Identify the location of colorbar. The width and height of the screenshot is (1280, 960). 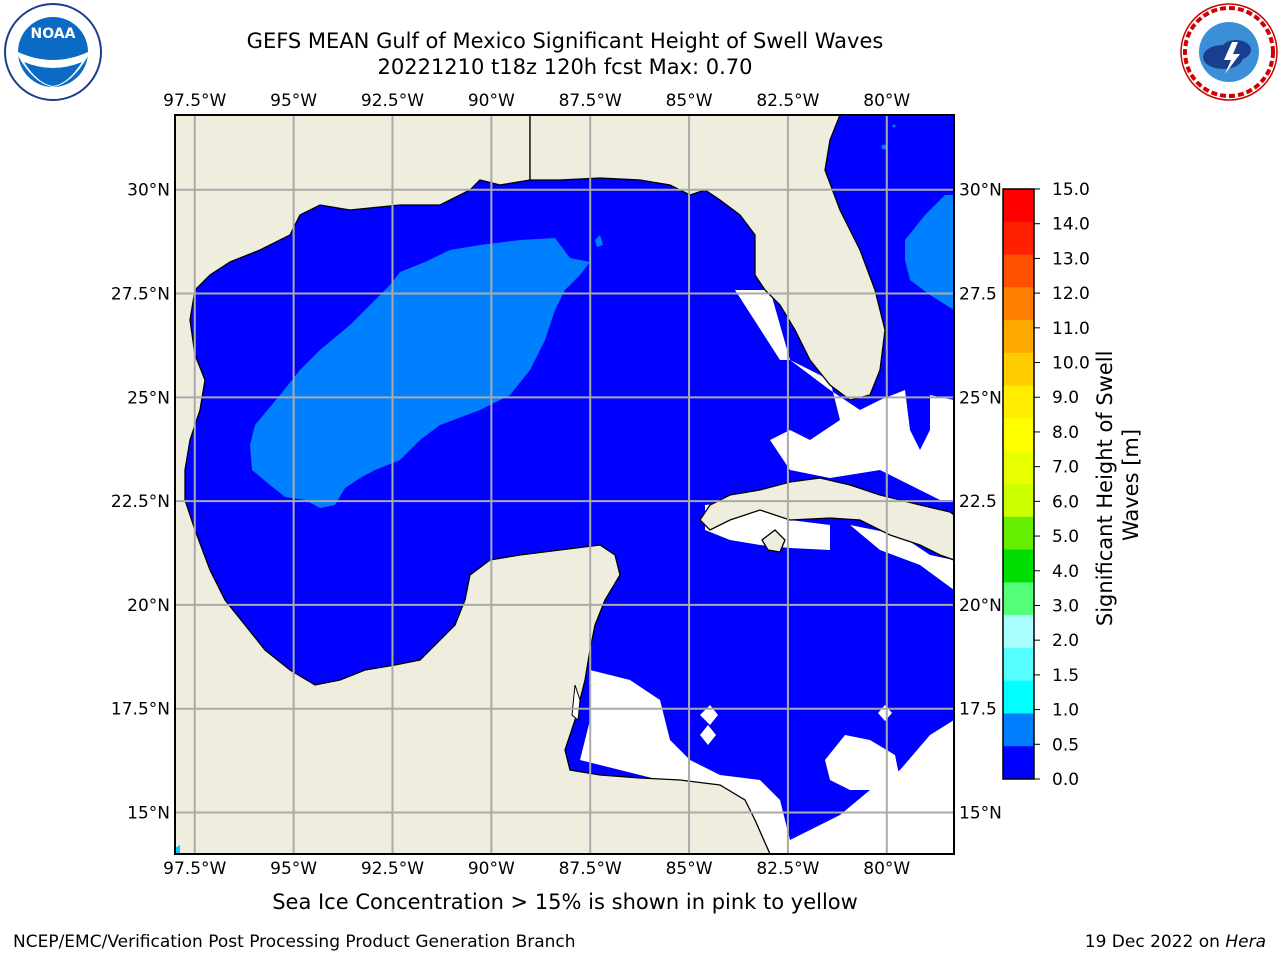
(1018, 484).